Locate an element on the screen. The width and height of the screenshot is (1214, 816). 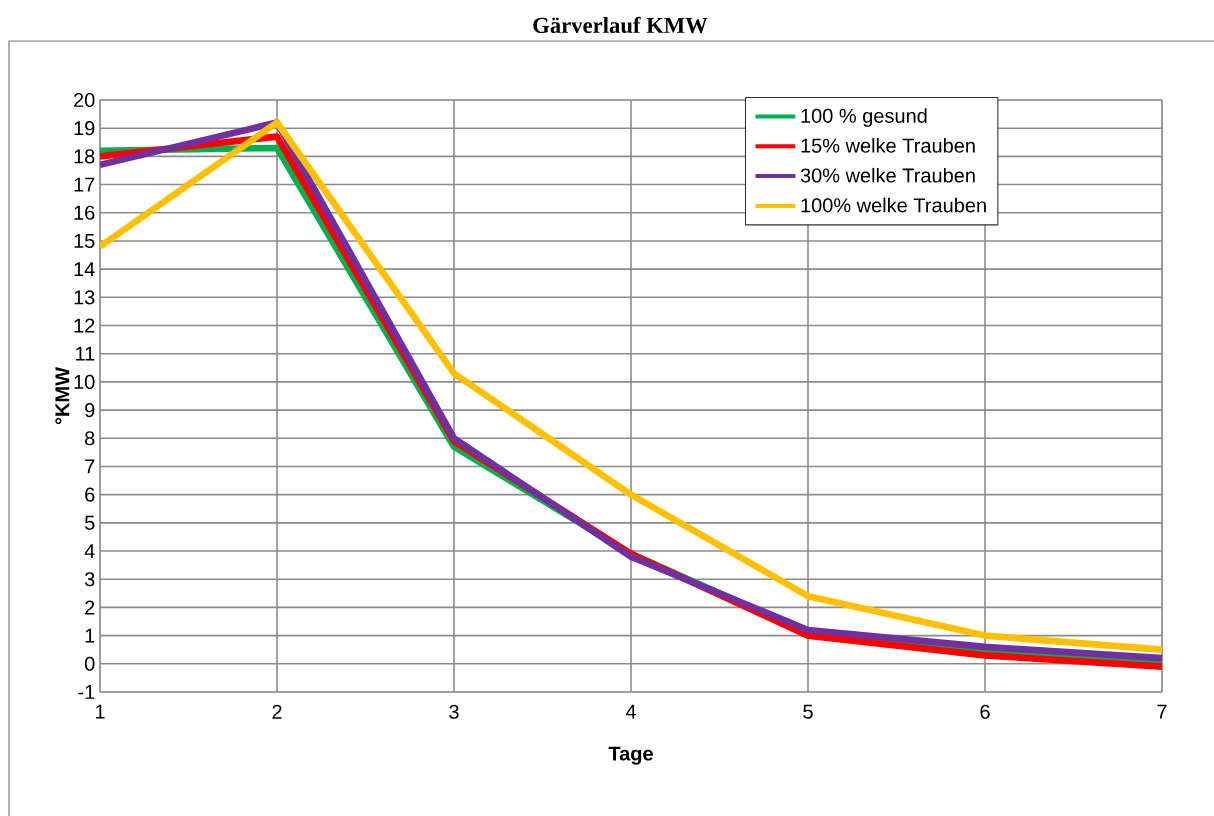
y-tick-label: 12 is located at coordinates (84, 325).